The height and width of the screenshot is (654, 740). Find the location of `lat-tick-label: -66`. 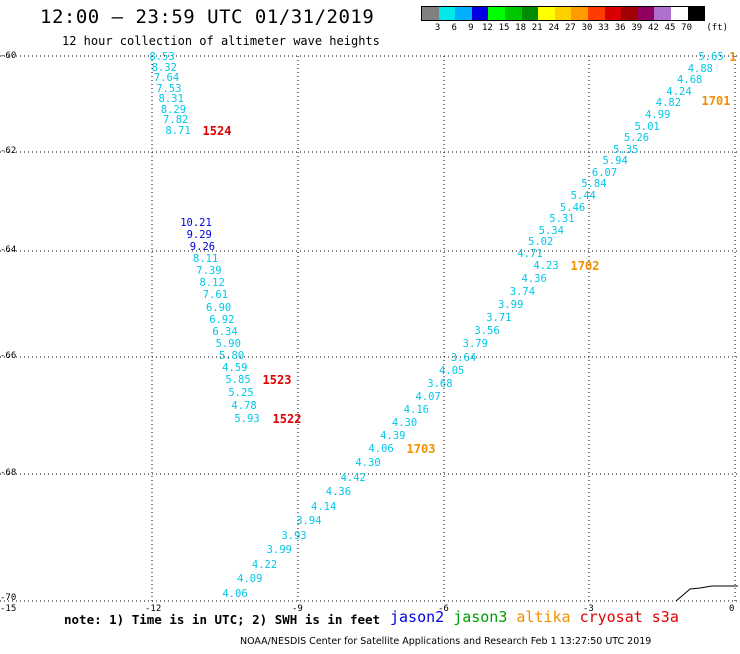

lat-tick-label: -66 is located at coordinates (8, 356).